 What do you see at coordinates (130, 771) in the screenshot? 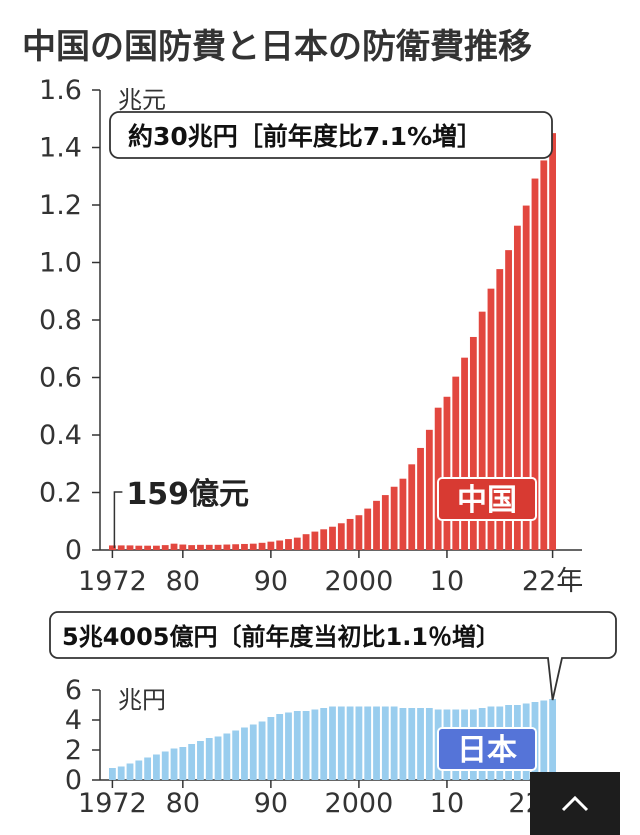
I see `bar-1974` at bounding box center [130, 771].